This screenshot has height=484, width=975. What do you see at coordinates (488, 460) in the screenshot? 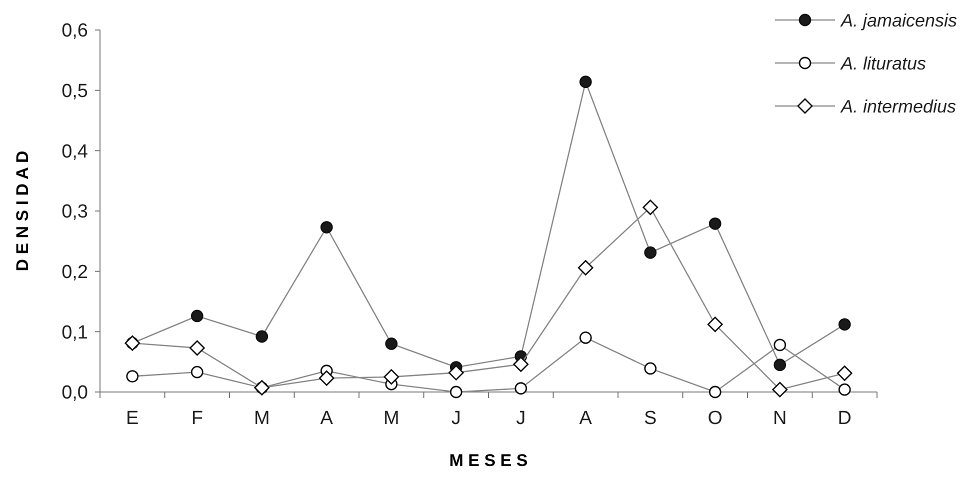
I see `x-axis-title: M E S E S` at bounding box center [488, 460].